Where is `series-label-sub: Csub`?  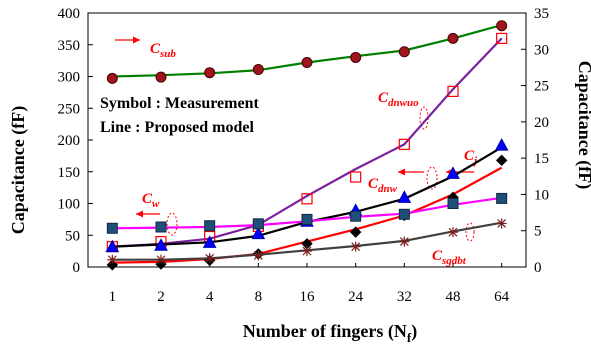
series-label-sub: Csub is located at coordinates (163, 50).